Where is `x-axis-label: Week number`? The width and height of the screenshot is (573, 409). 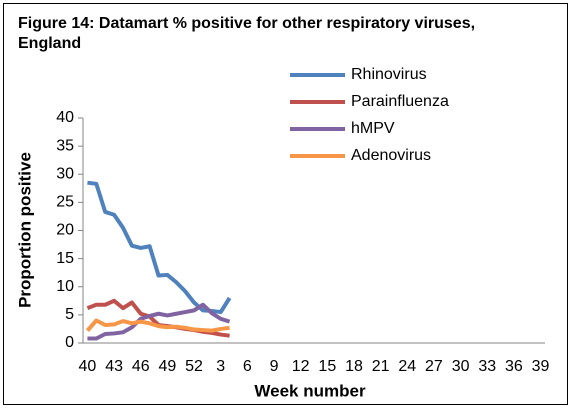 x-axis-label: Week number is located at coordinates (310, 390).